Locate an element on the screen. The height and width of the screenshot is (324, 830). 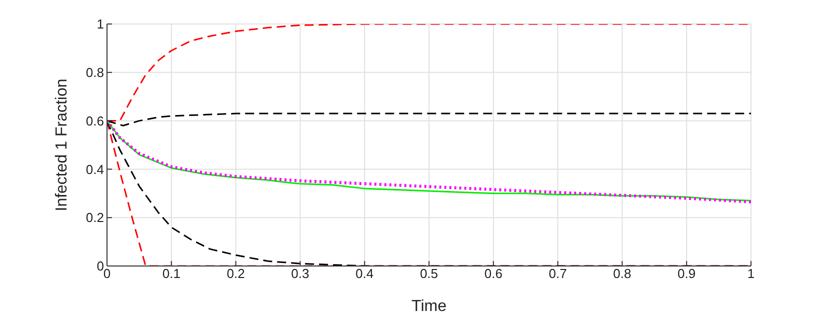
y-axis-title: Infected 1 Fraction is located at coordinates (62, 145).